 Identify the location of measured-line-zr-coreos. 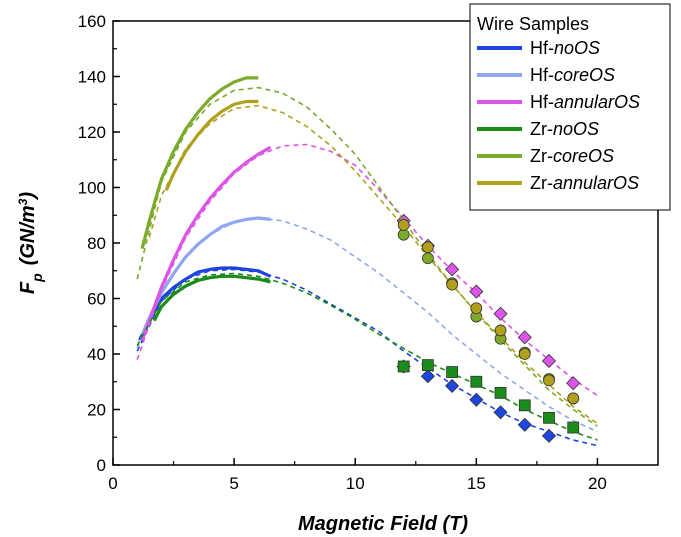
(199, 163).